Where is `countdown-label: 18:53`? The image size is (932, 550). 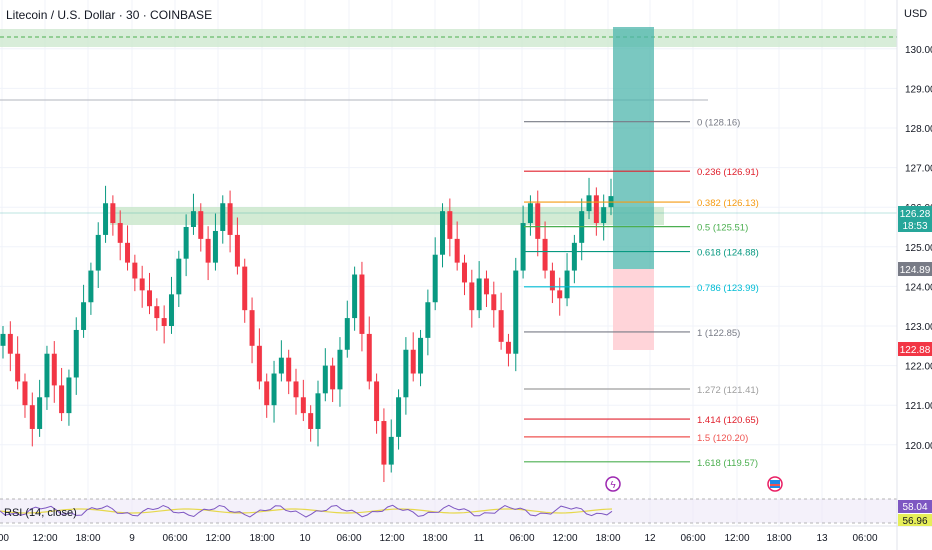 countdown-label: 18:53 is located at coordinates (914, 226).